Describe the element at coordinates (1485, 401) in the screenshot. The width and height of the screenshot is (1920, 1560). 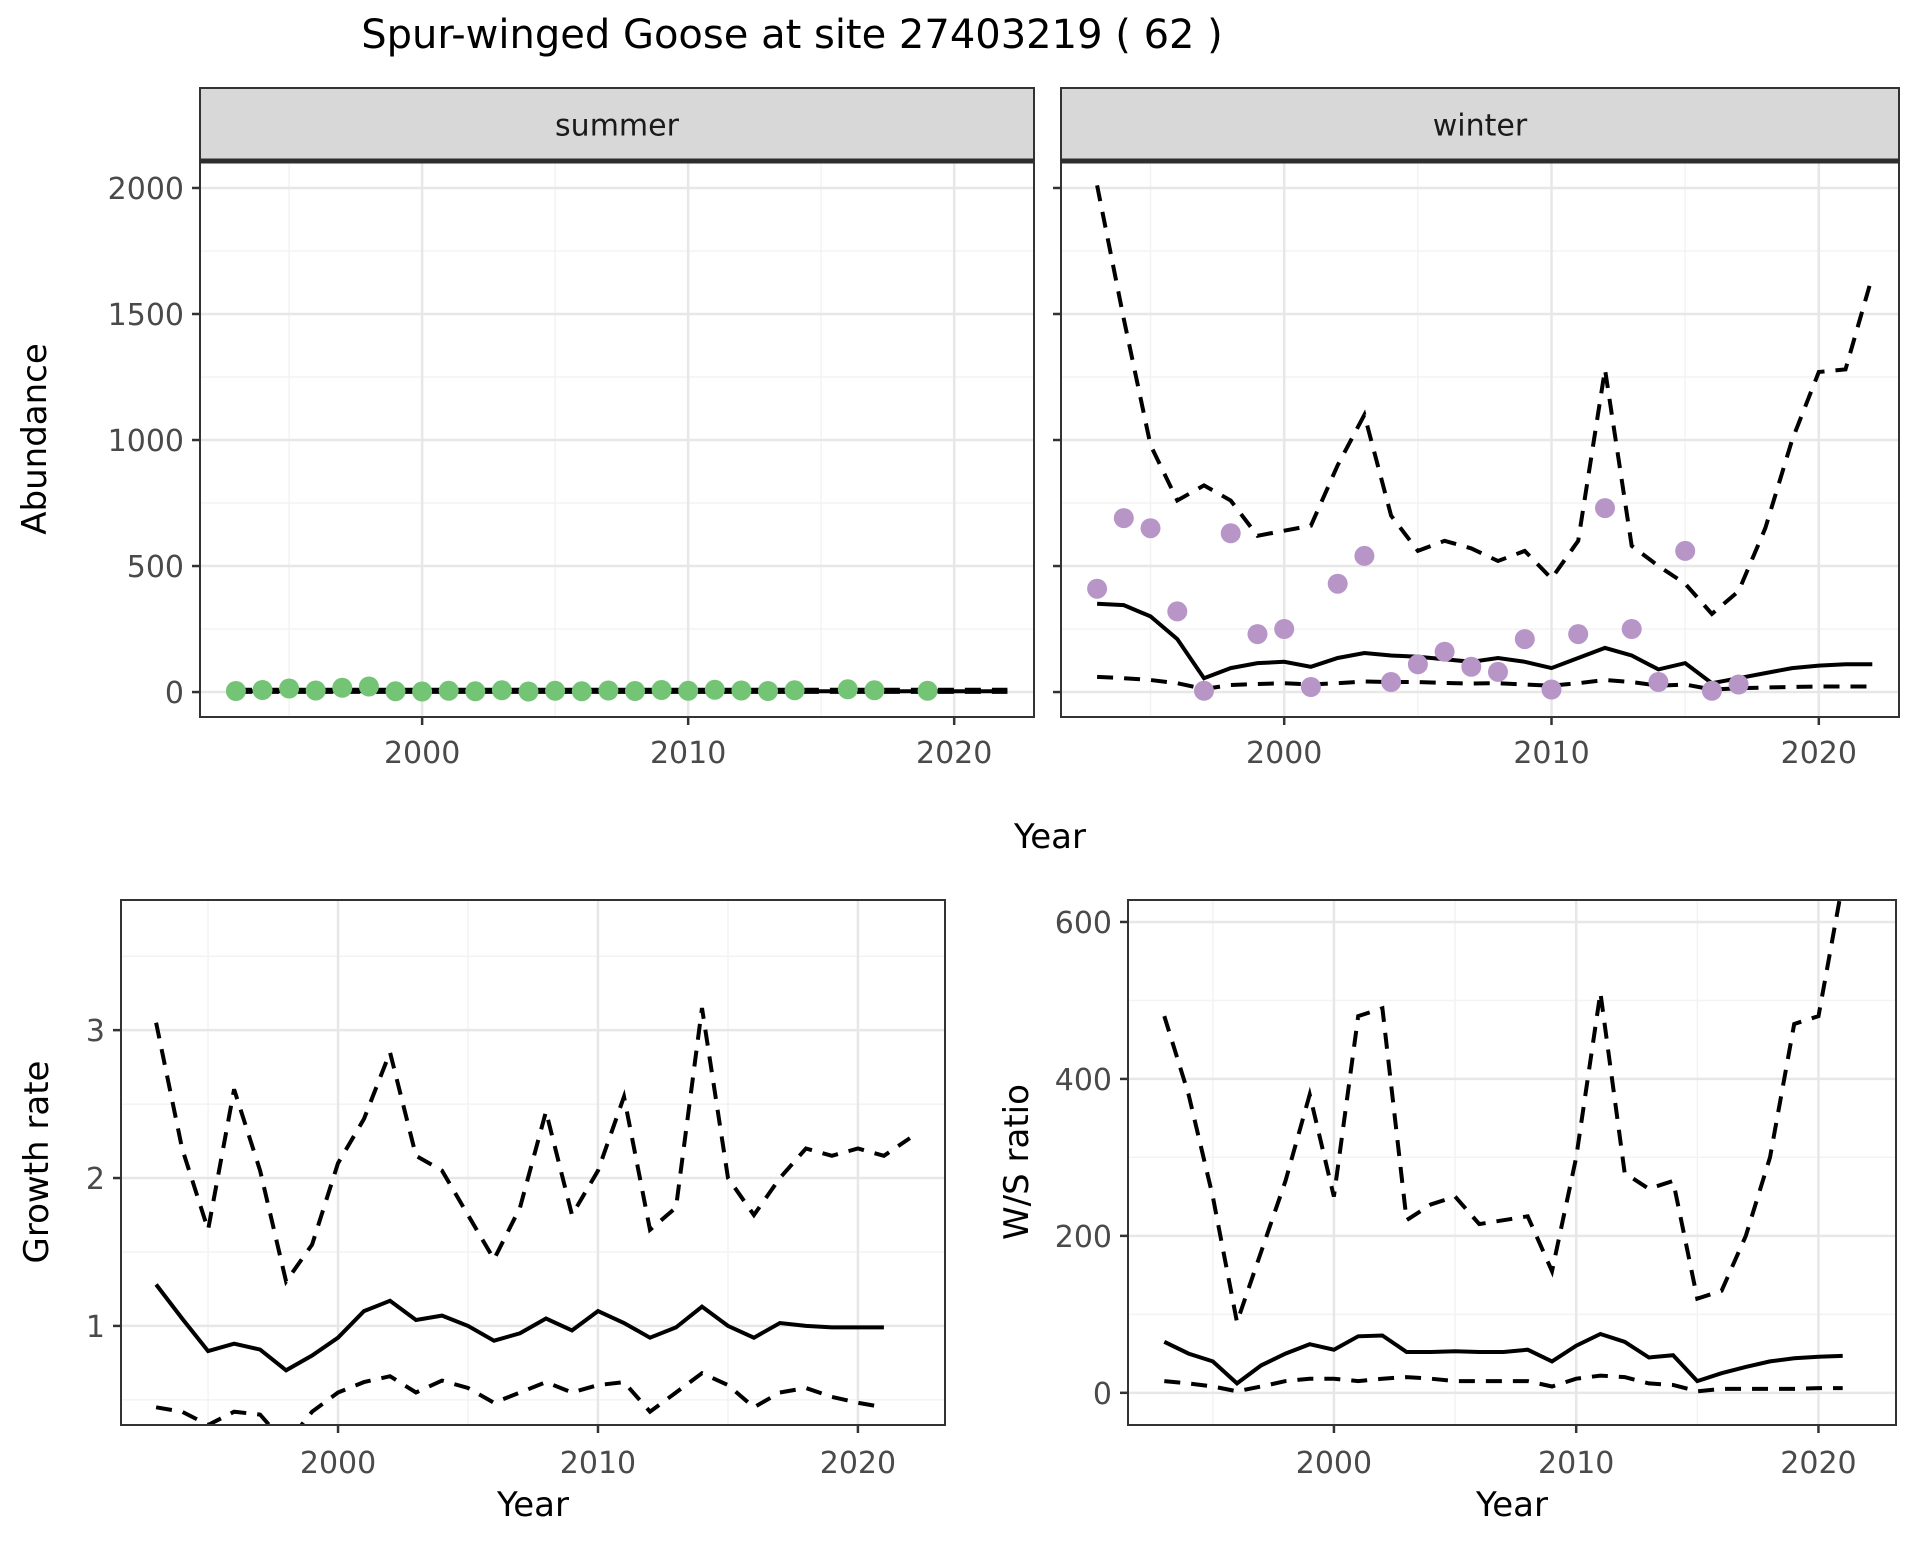
I see `abundance_winter-ci_upper-line` at that location.